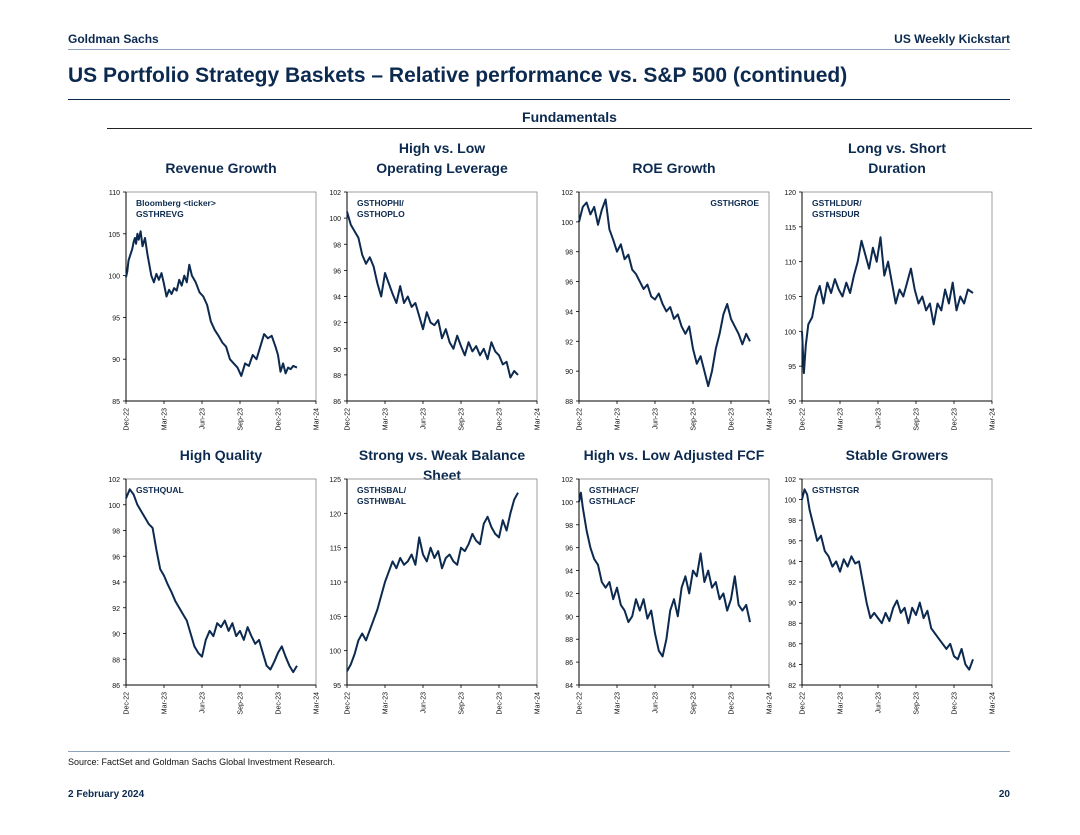 This screenshot has width=1080, height=835. What do you see at coordinates (674, 168) in the screenshot?
I see `chart-title: ROE Growth` at bounding box center [674, 168].